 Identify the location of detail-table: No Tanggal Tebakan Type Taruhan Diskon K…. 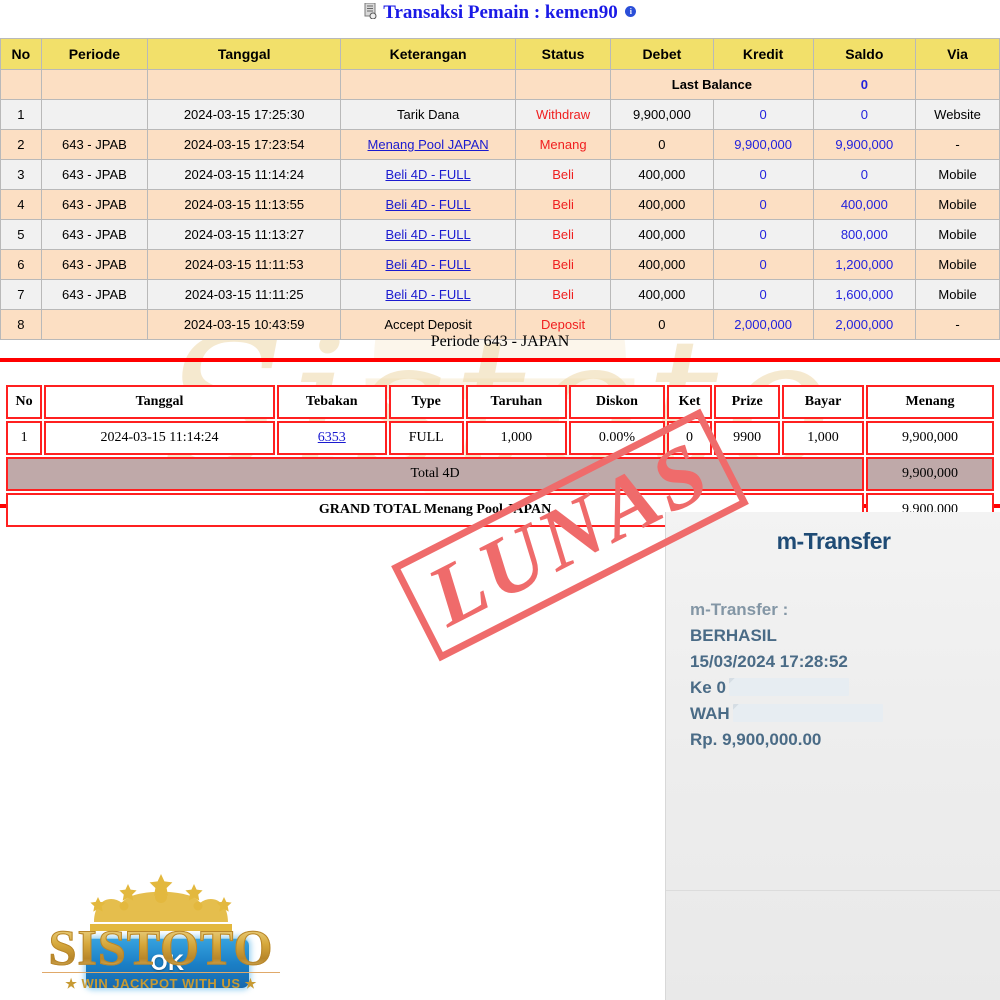
(500, 456).